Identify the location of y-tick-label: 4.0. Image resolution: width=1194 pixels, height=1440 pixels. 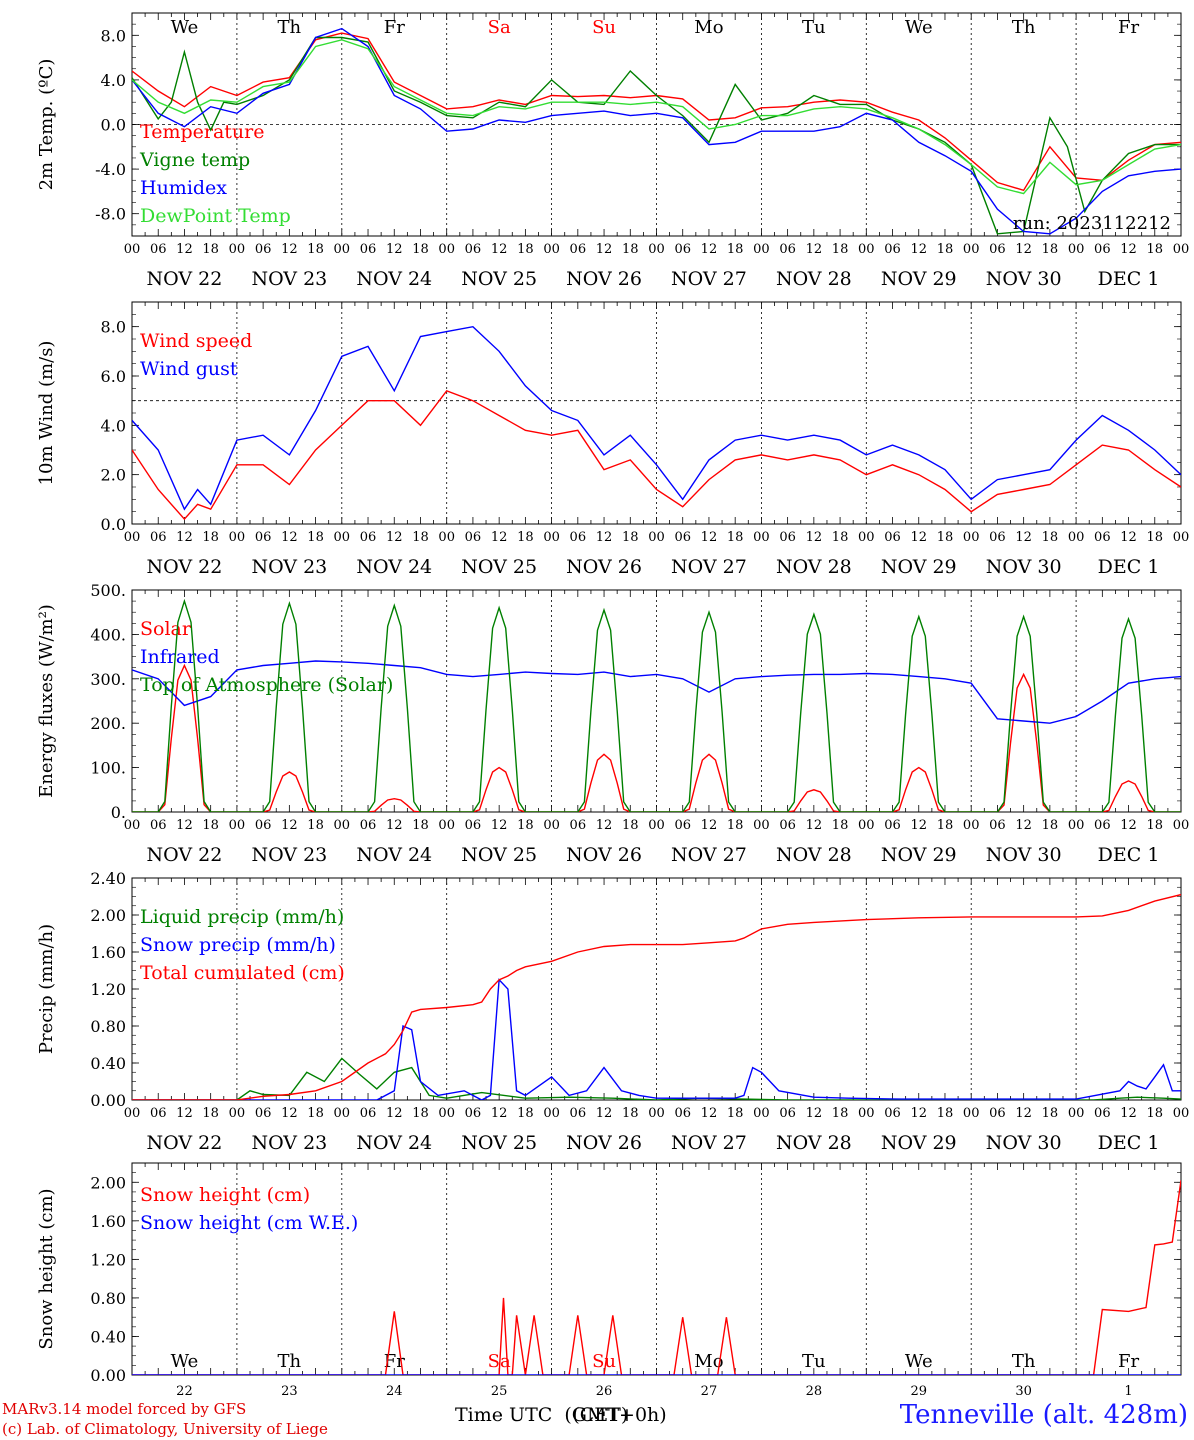
(113, 425).